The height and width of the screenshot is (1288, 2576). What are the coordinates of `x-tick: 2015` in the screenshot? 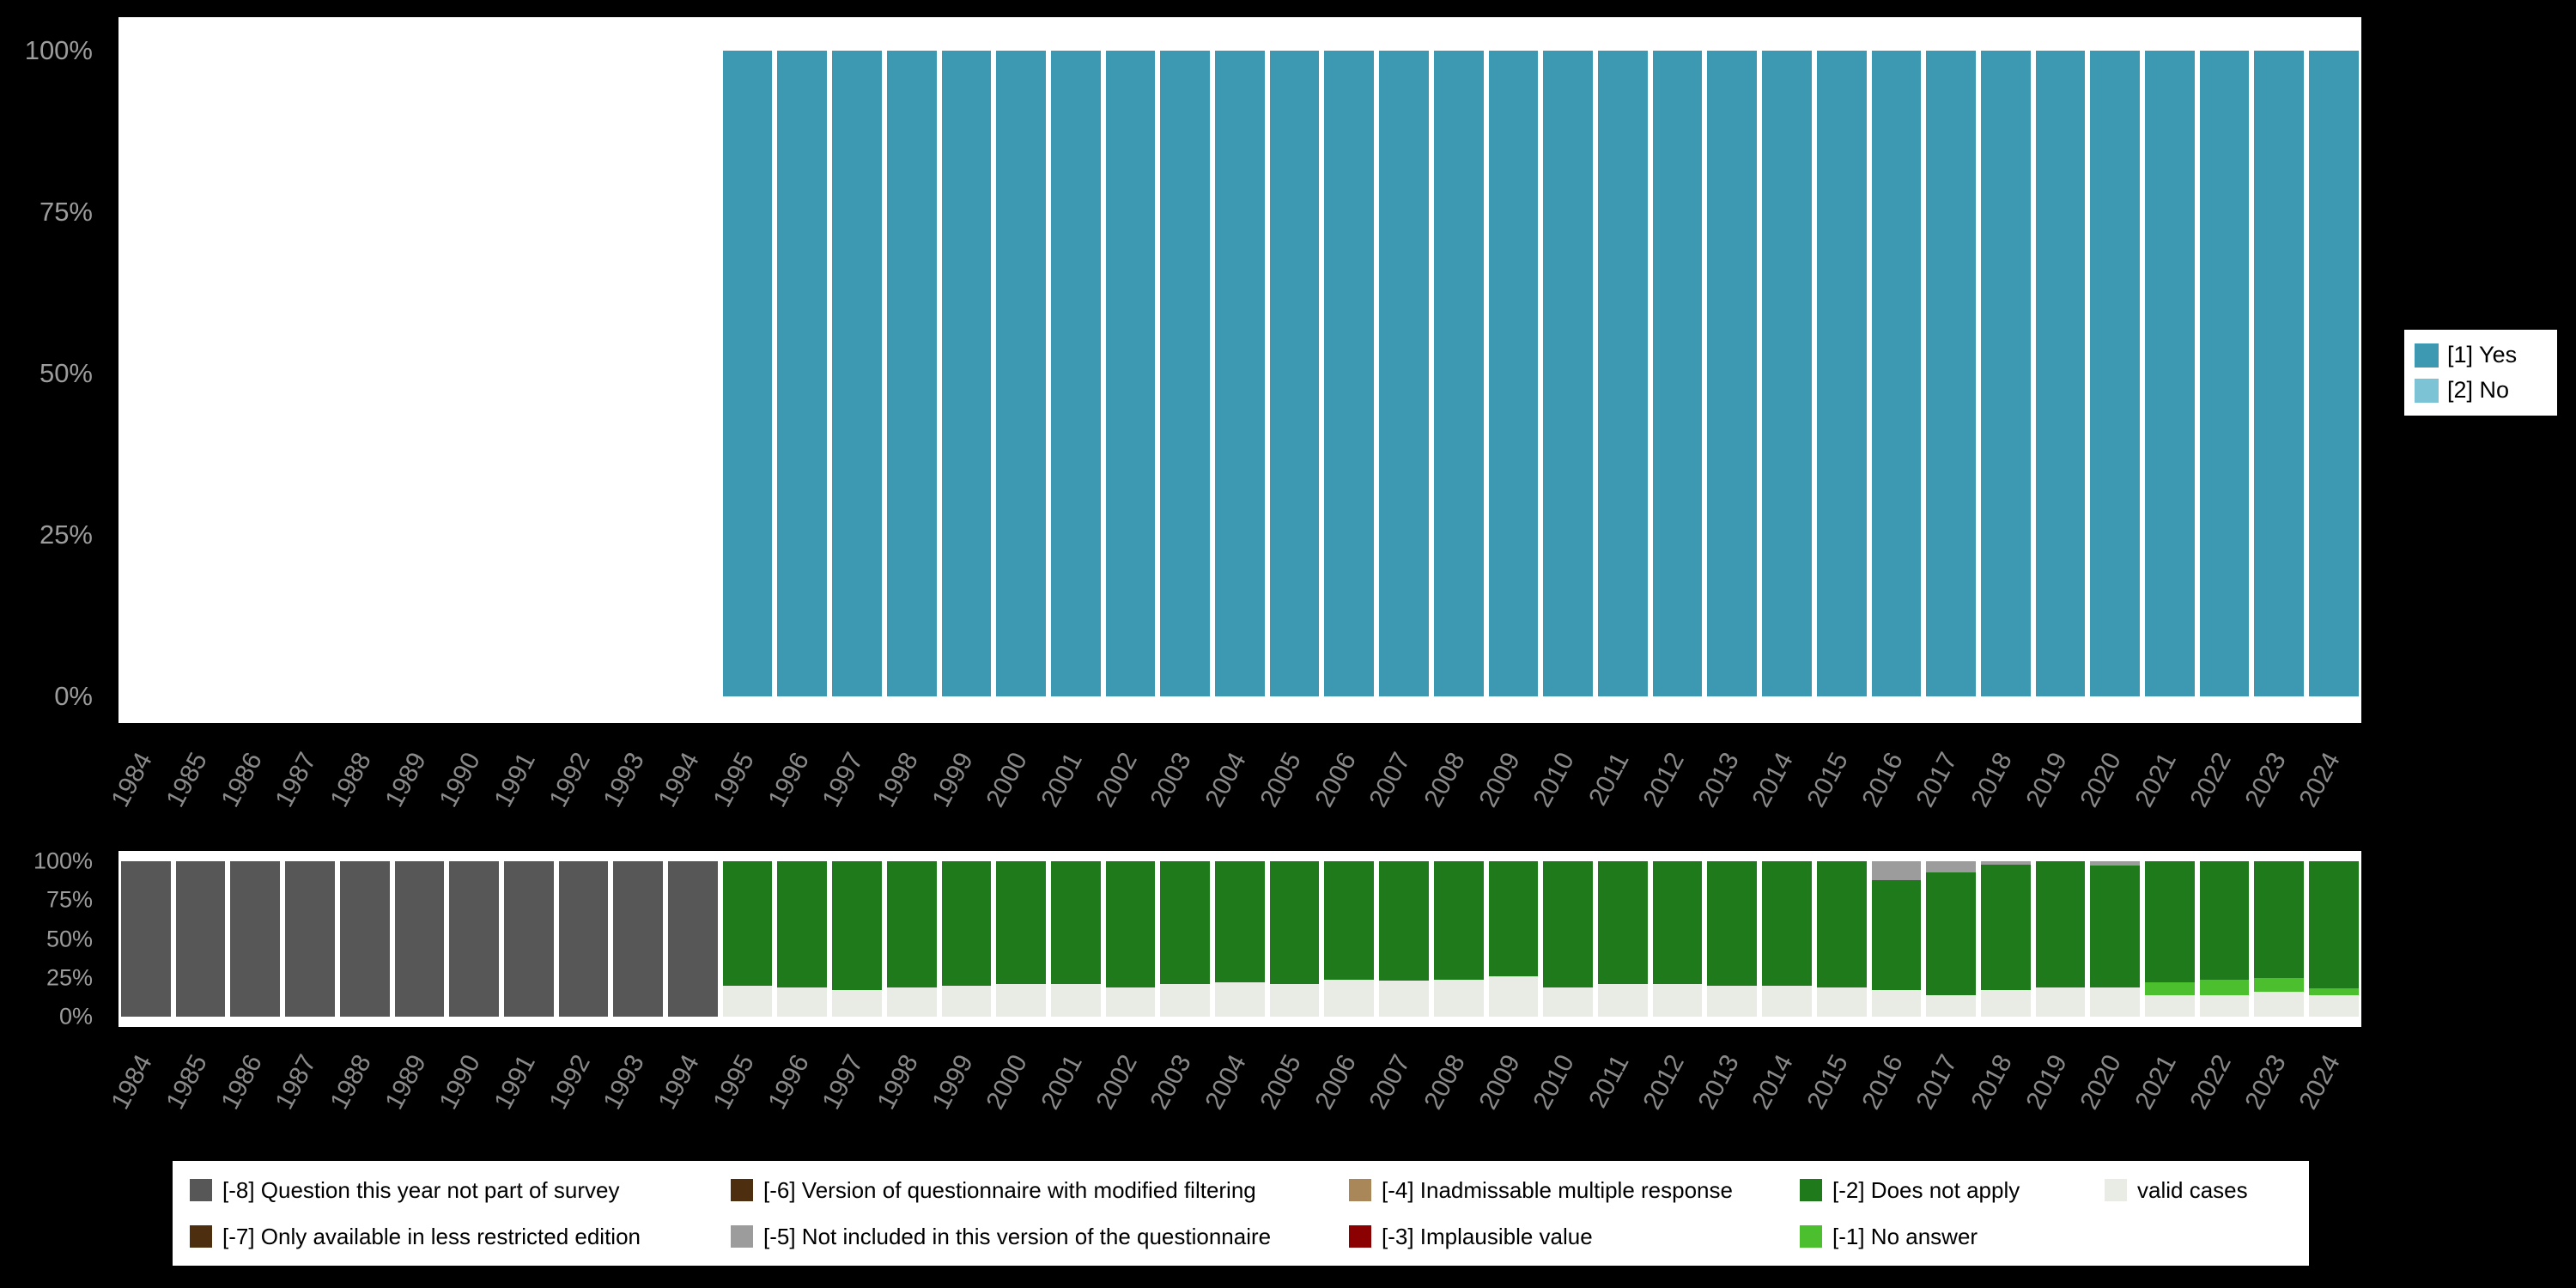 It's located at (1835, 779).